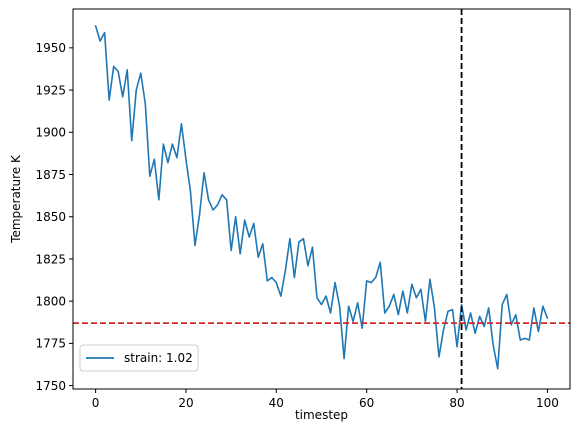 The height and width of the screenshot is (432, 580). I want to click on legend-box, so click(139, 358).